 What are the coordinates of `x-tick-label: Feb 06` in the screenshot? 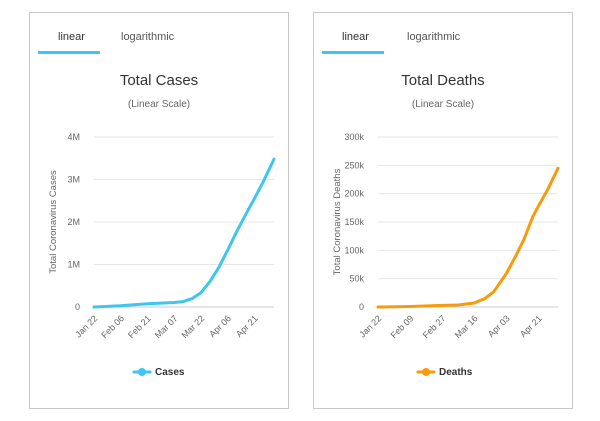 It's located at (112, 326).